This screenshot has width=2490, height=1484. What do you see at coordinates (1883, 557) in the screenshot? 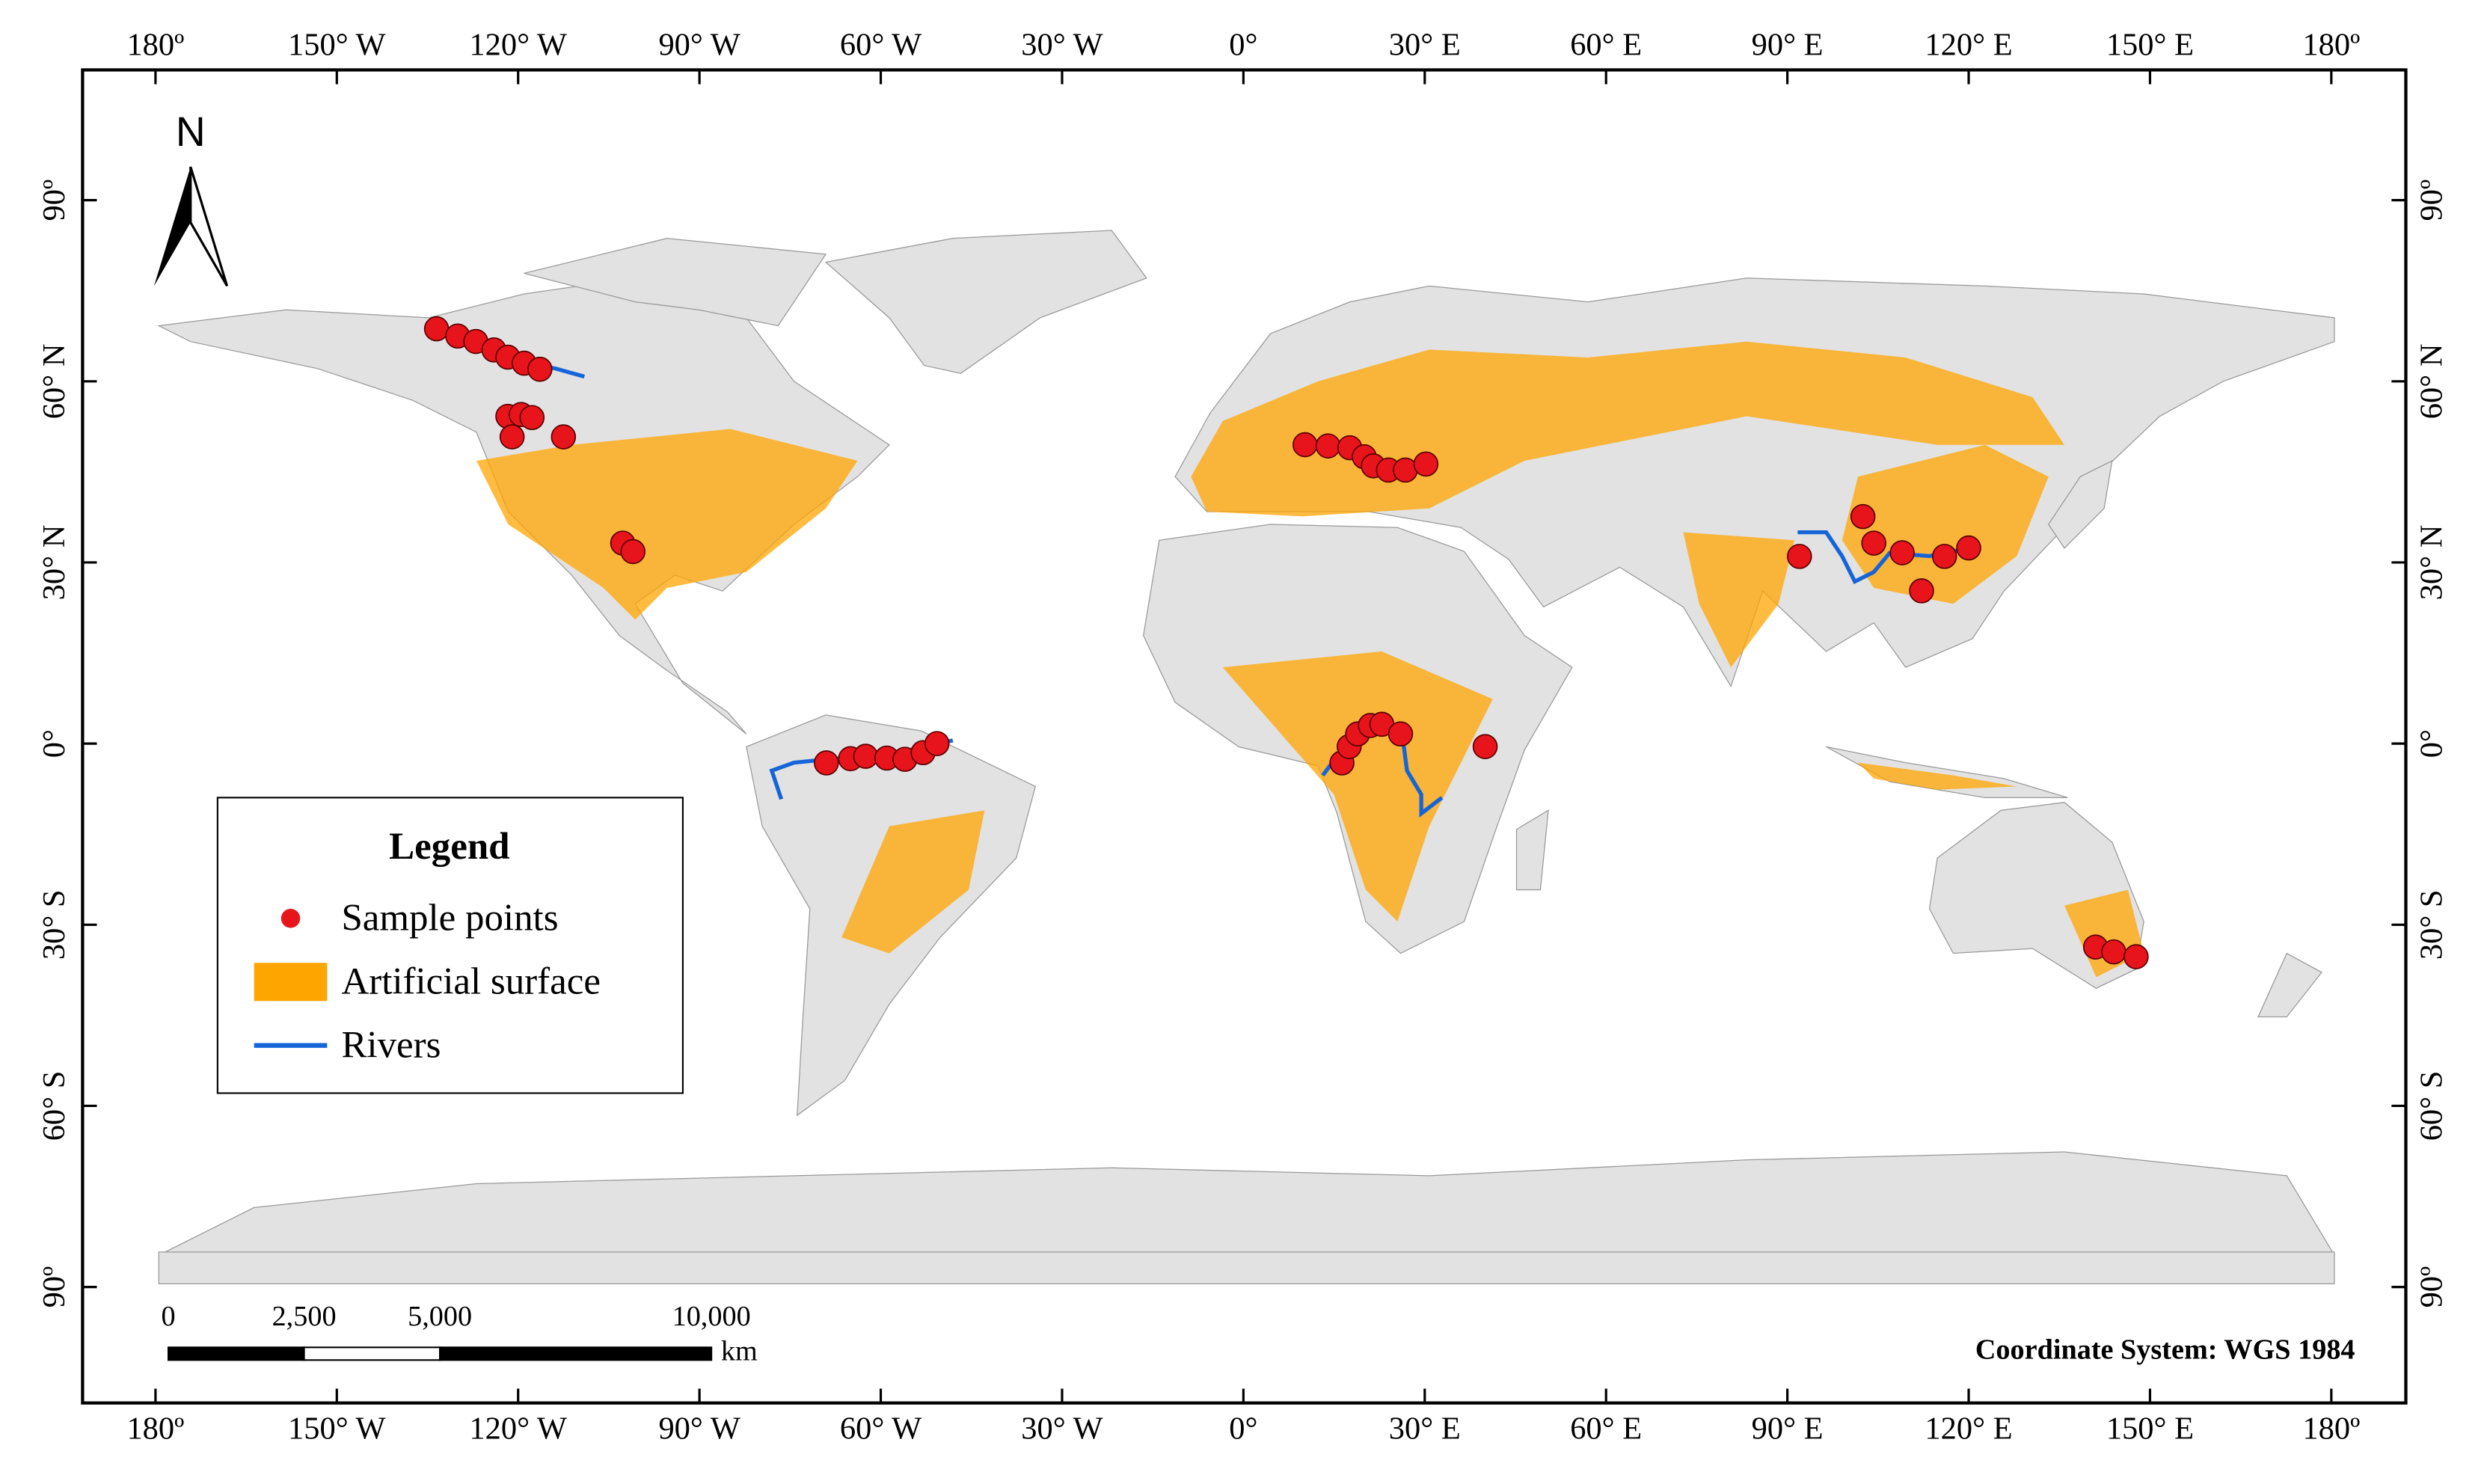
I see `river-yangtze` at bounding box center [1883, 557].